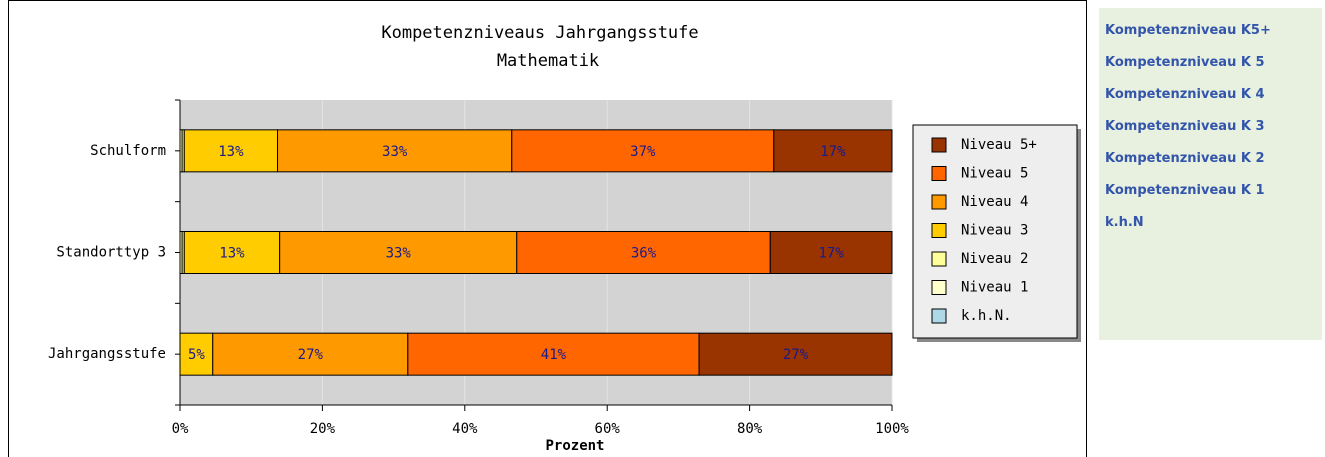  Describe the element at coordinates (999, 145) in the screenshot. I see `legend-label: Niveau 5+` at that location.